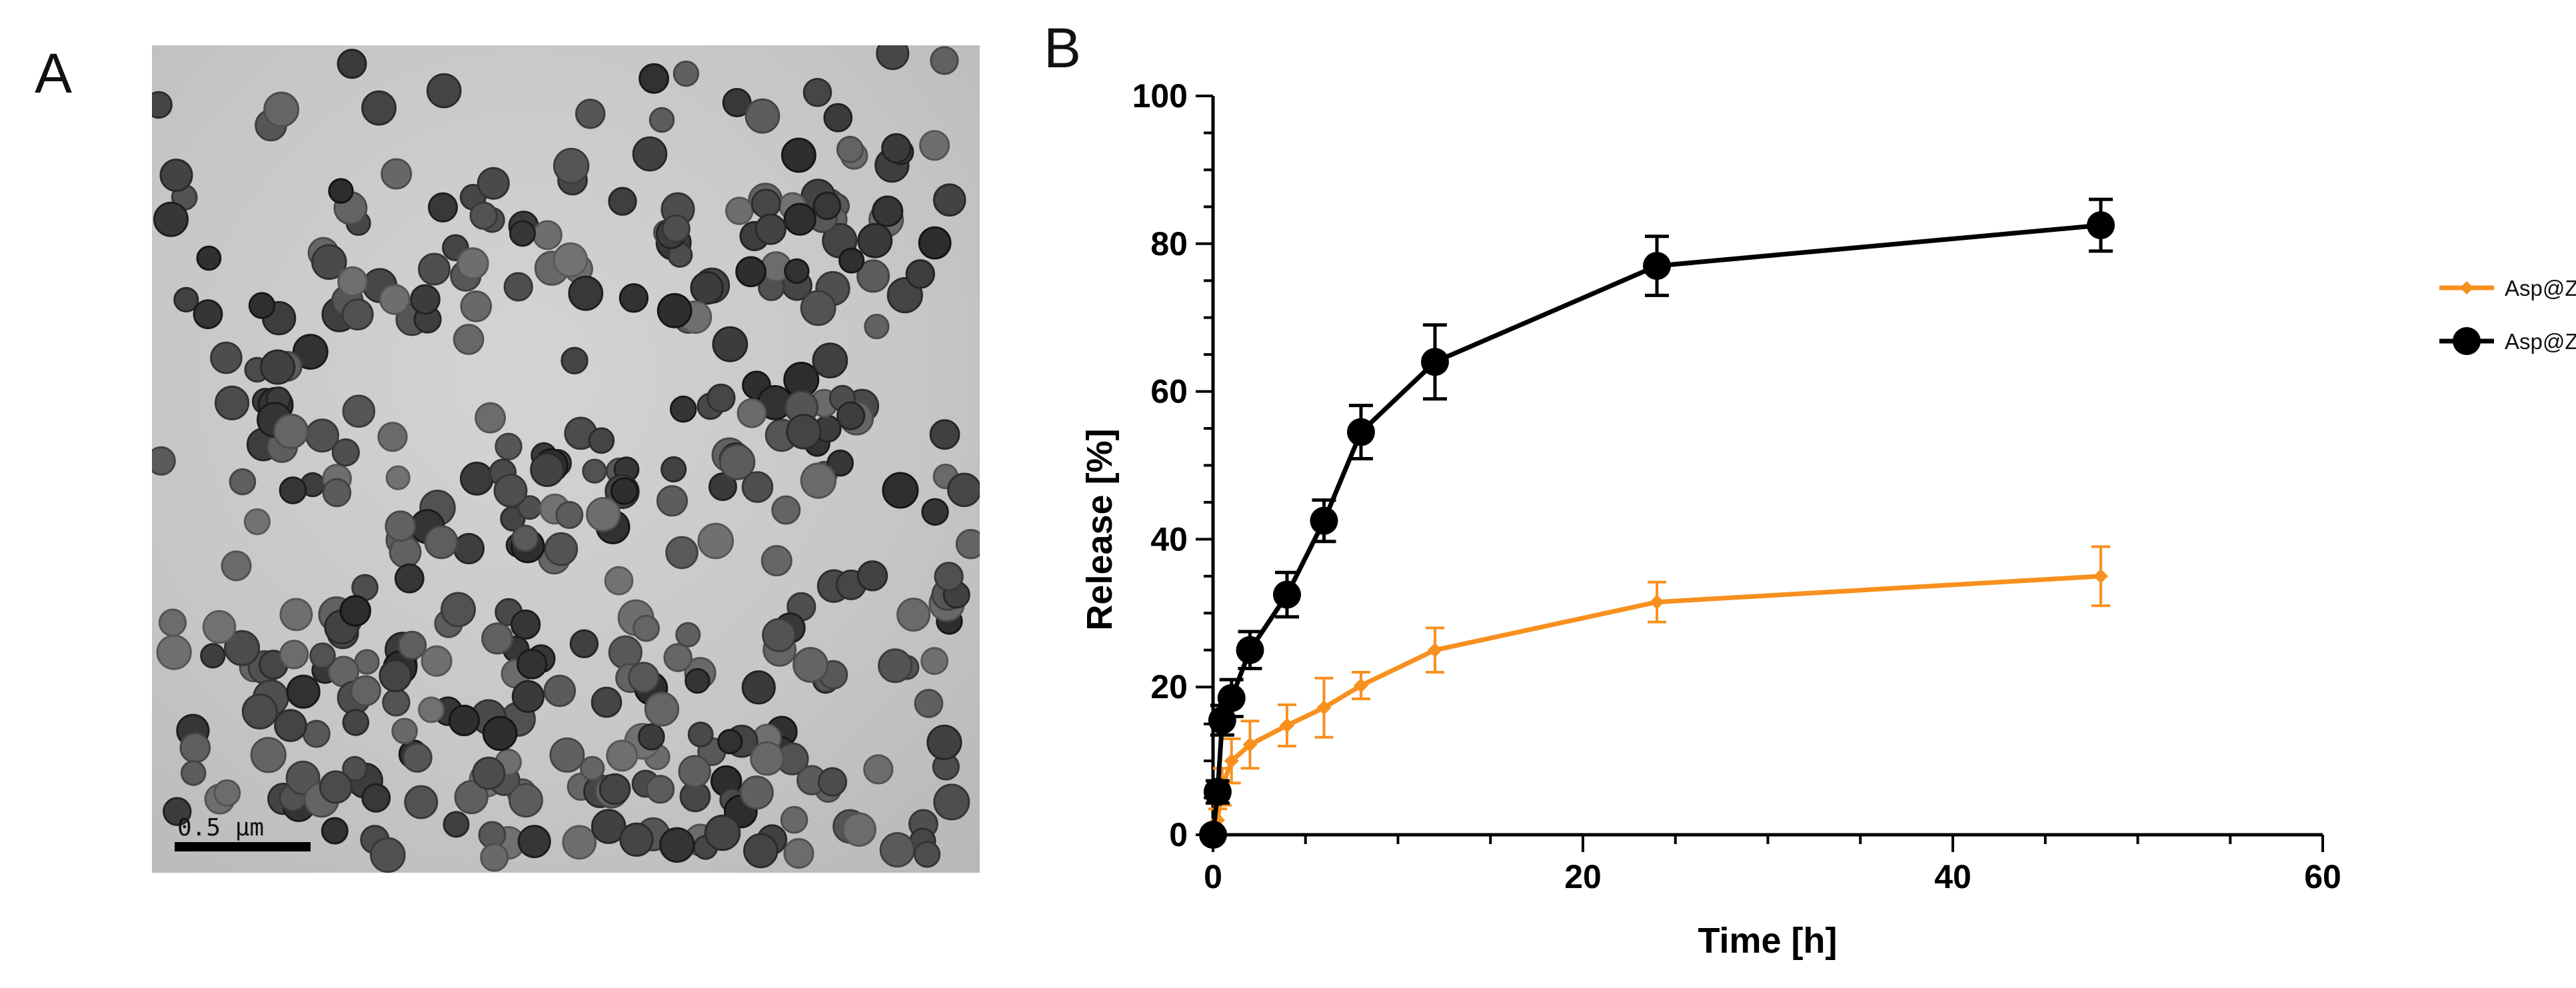 This screenshot has height=988, width=2576. Describe the element at coordinates (2541, 341) in the screenshot. I see `legend-label: Asp@ZnO-NPs (pH 5.5)` at that location.